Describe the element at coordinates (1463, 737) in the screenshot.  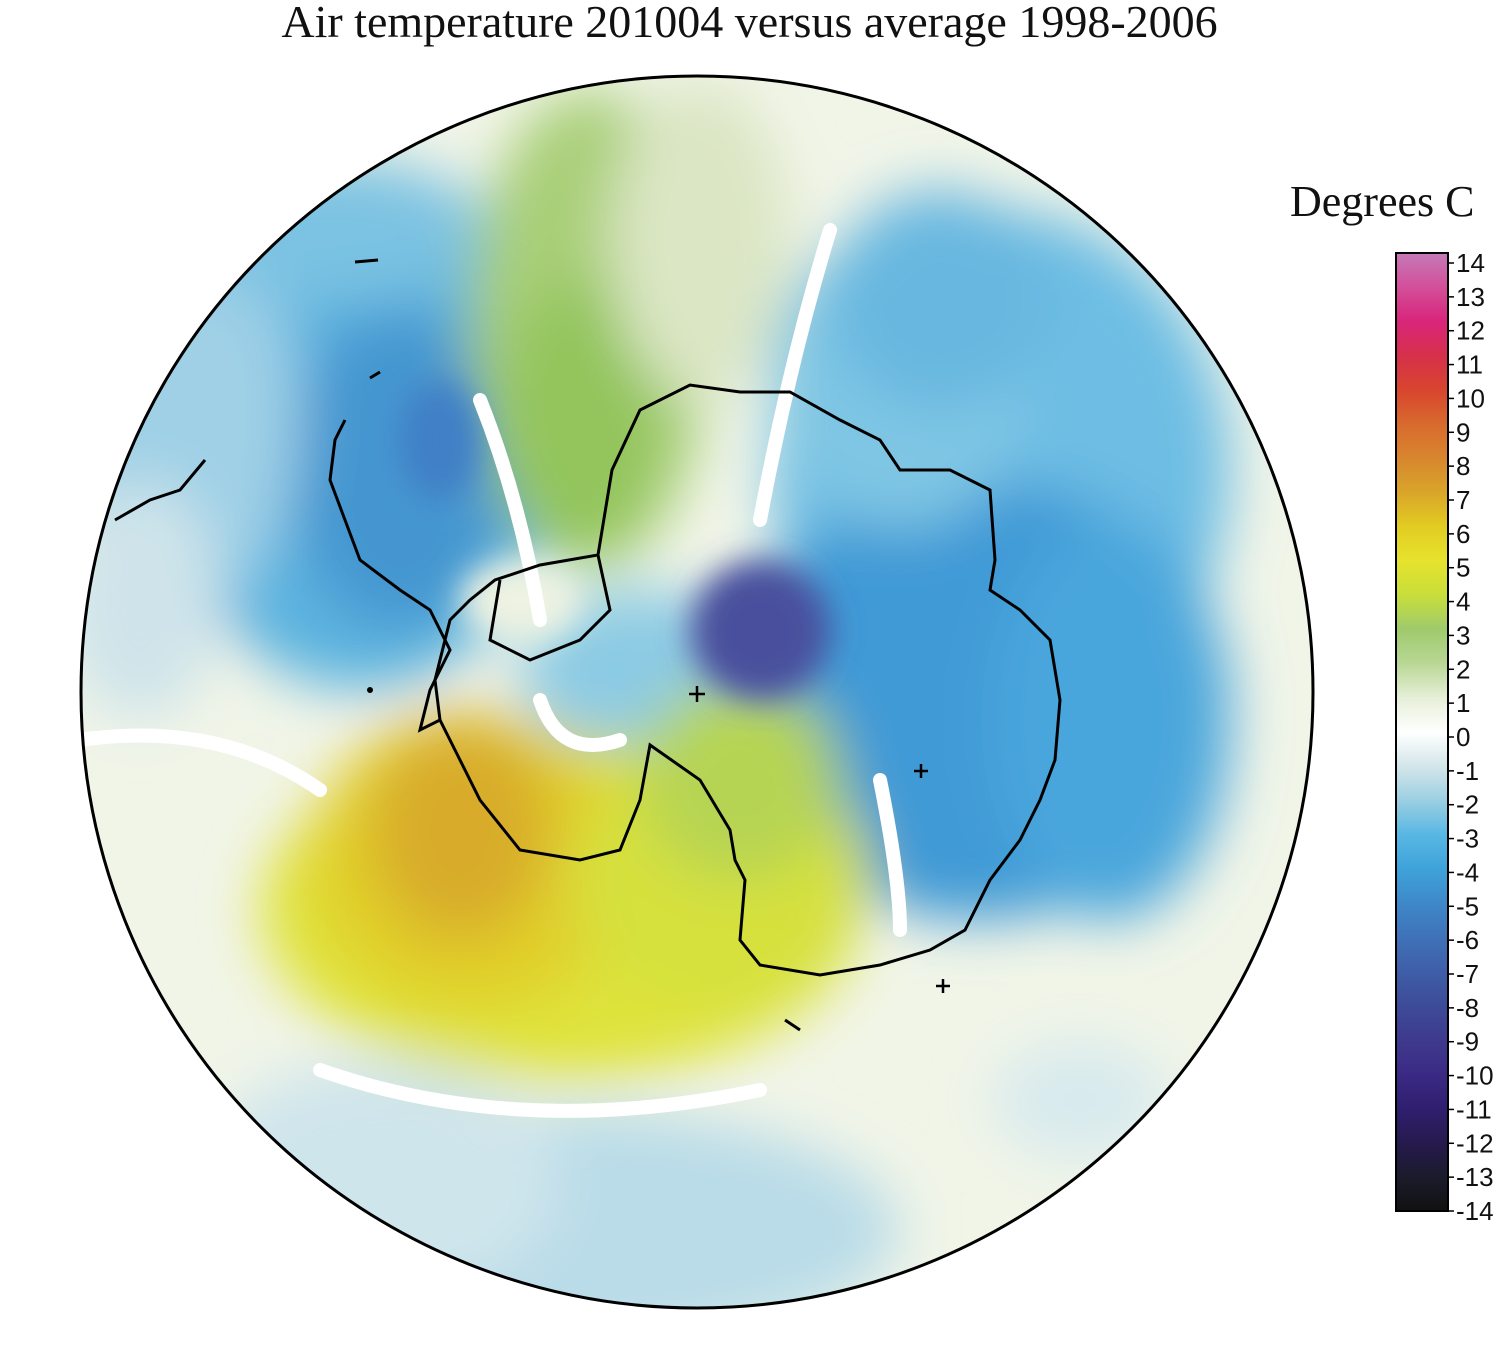
I see `colorbar-tick-label: 0` at that location.